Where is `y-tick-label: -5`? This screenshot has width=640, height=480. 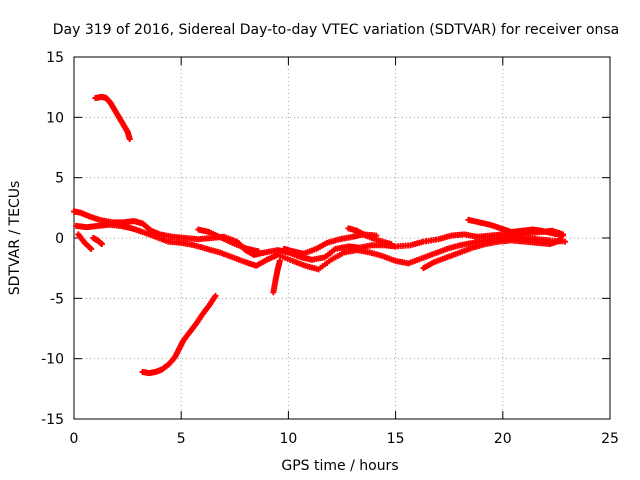
y-tick-label: -5 is located at coordinates (57, 299).